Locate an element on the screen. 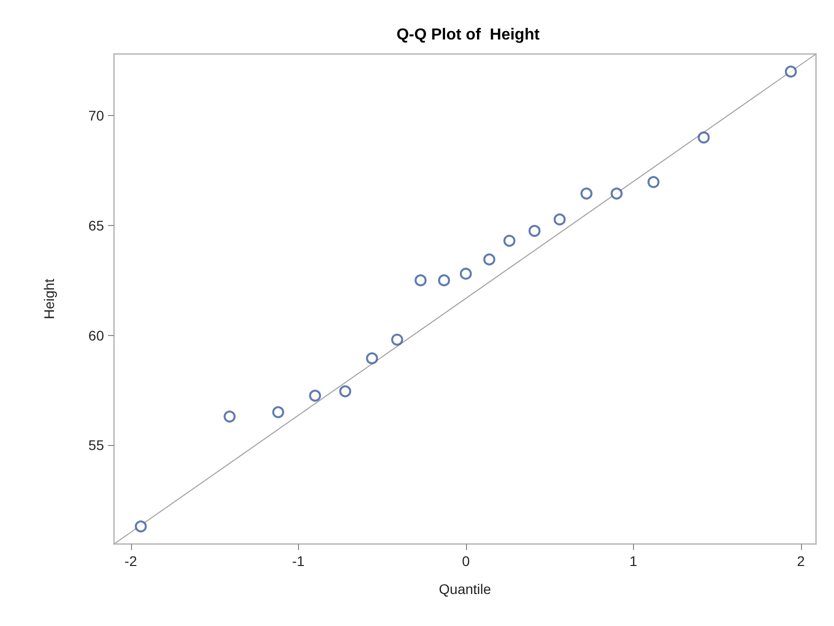 The width and height of the screenshot is (834, 626). x-tick-label: -2 is located at coordinates (131, 561).